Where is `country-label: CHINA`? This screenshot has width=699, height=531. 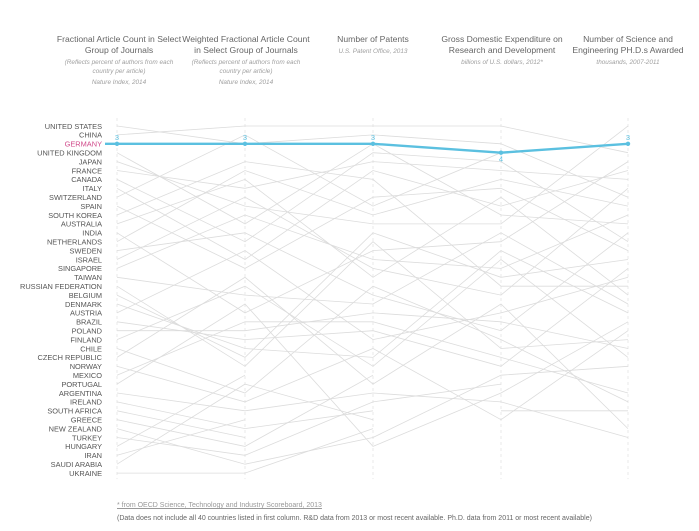
country-label: CHINA is located at coordinates (90, 135).